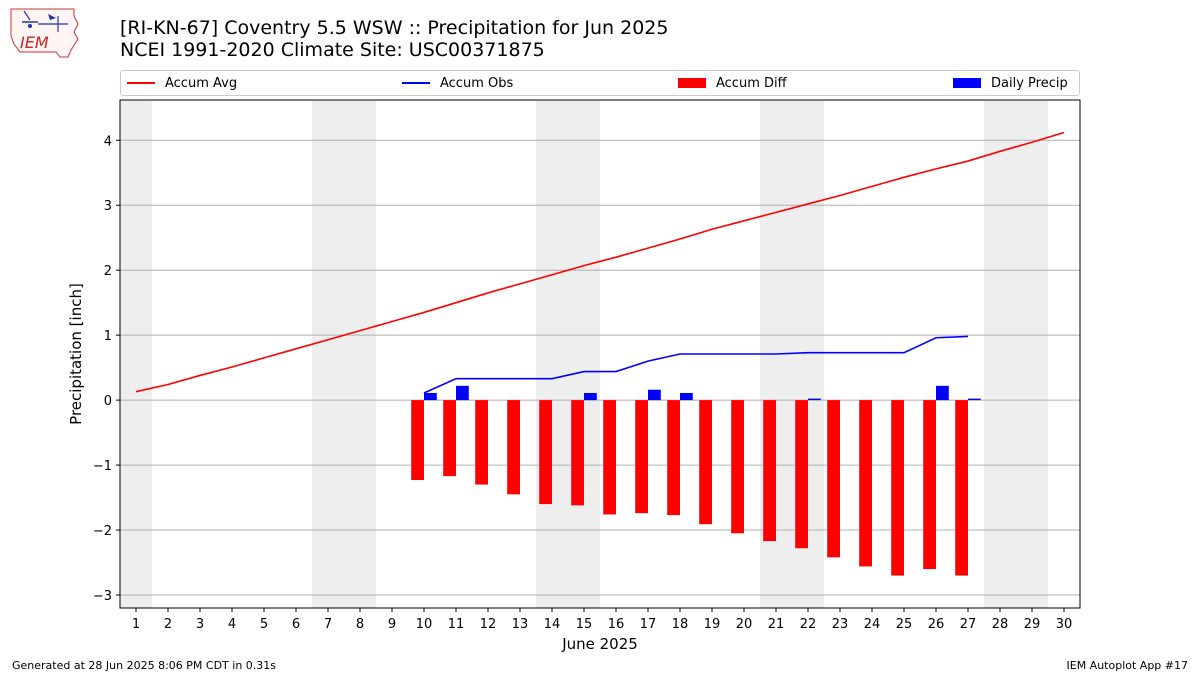 Image resolution: width=1200 pixels, height=675 pixels. I want to click on legend-item-daily-precip: Daily Precip, so click(1010, 83).